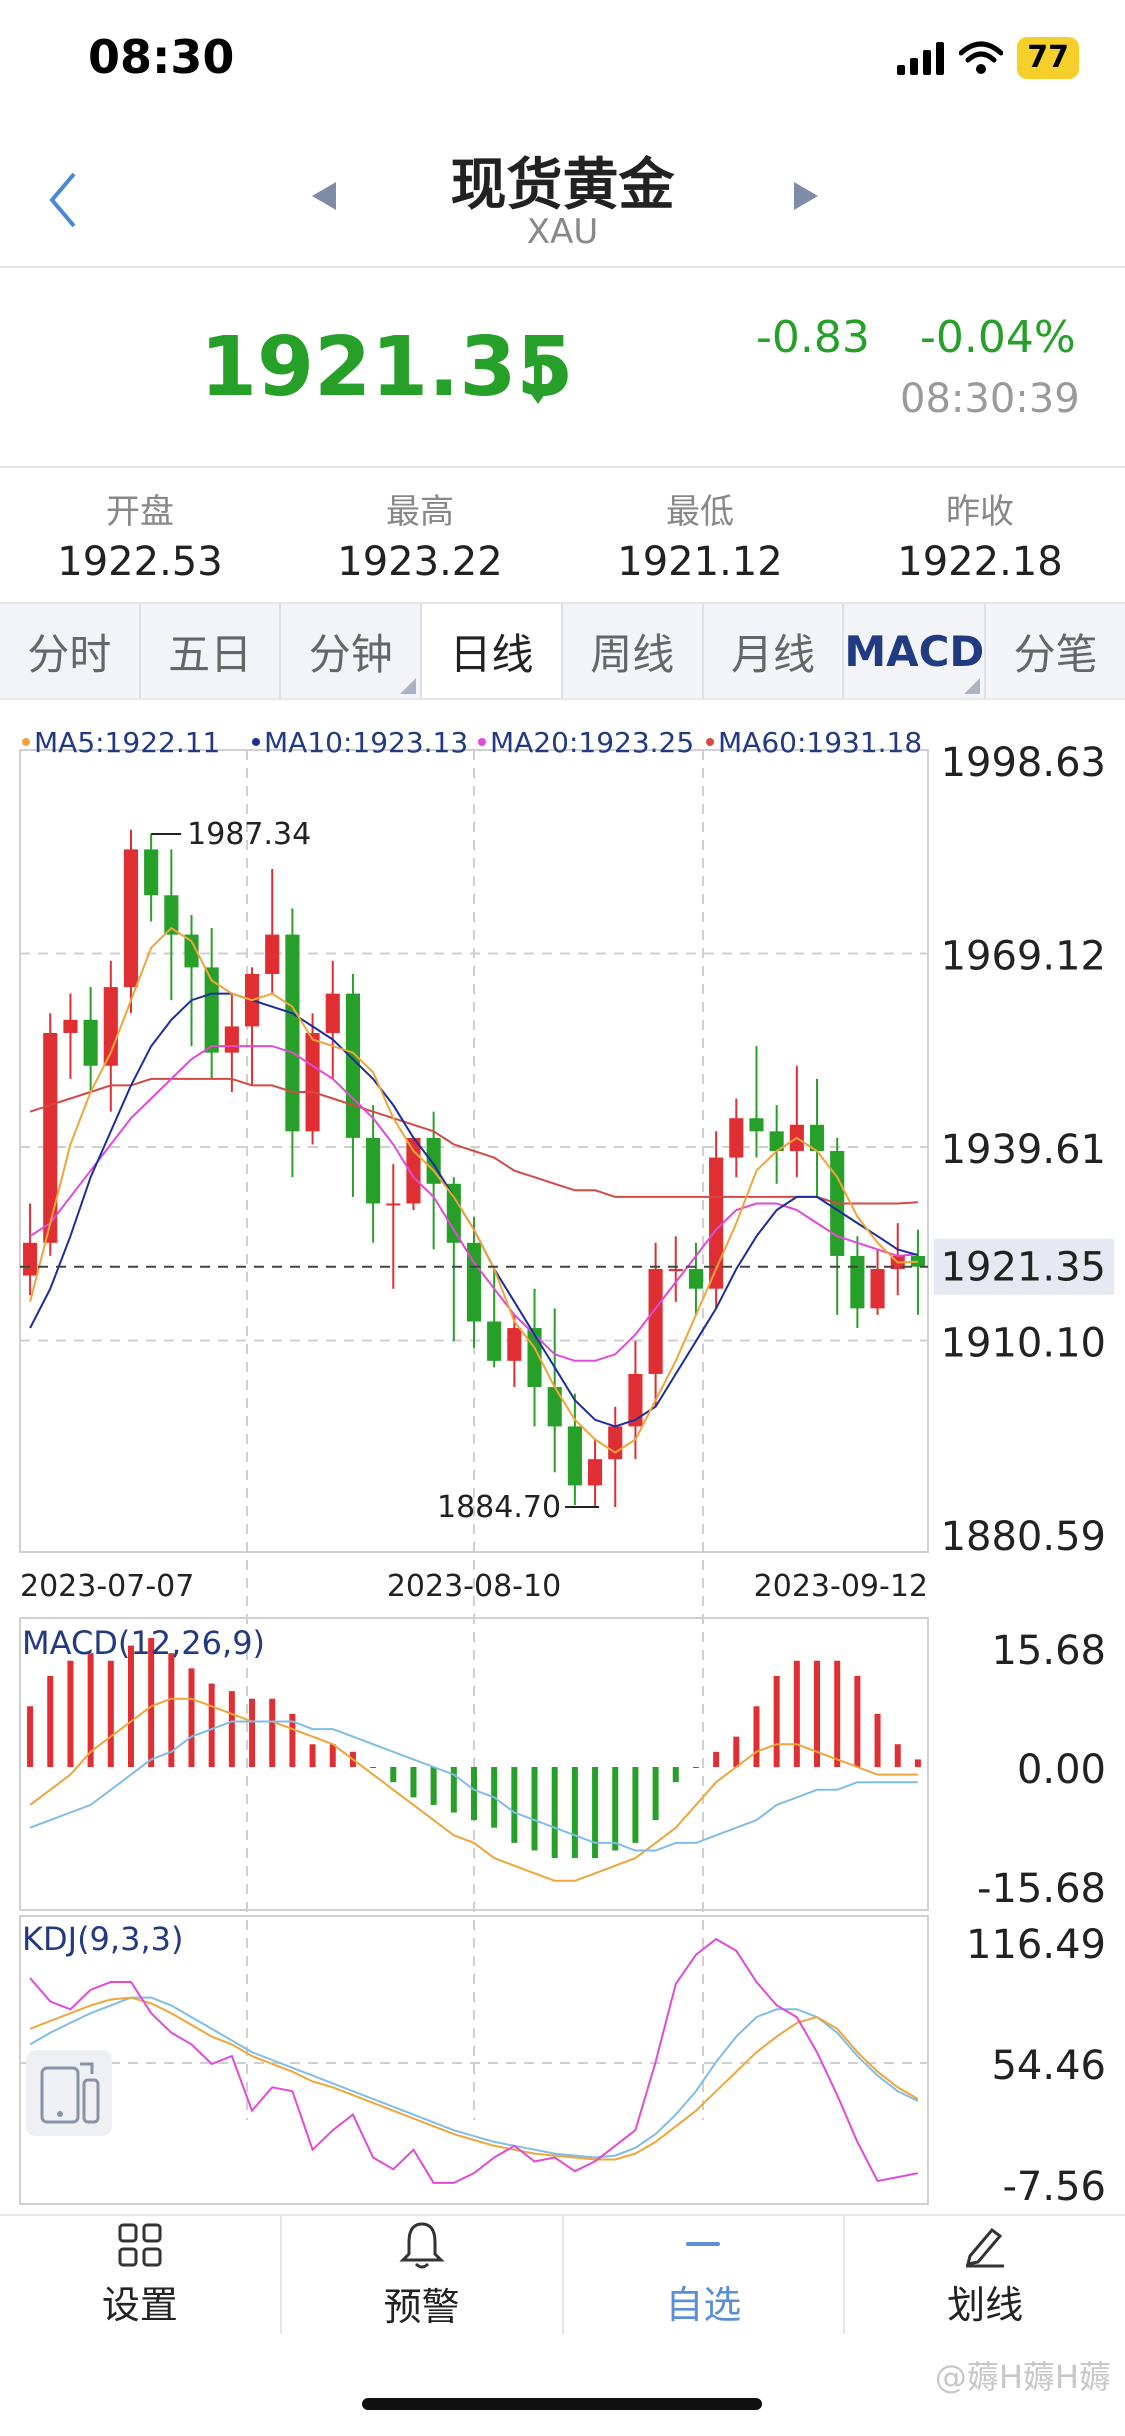 The image size is (1125, 2436). I want to click on ma-legend-label: MA60:1931.18, so click(820, 742).